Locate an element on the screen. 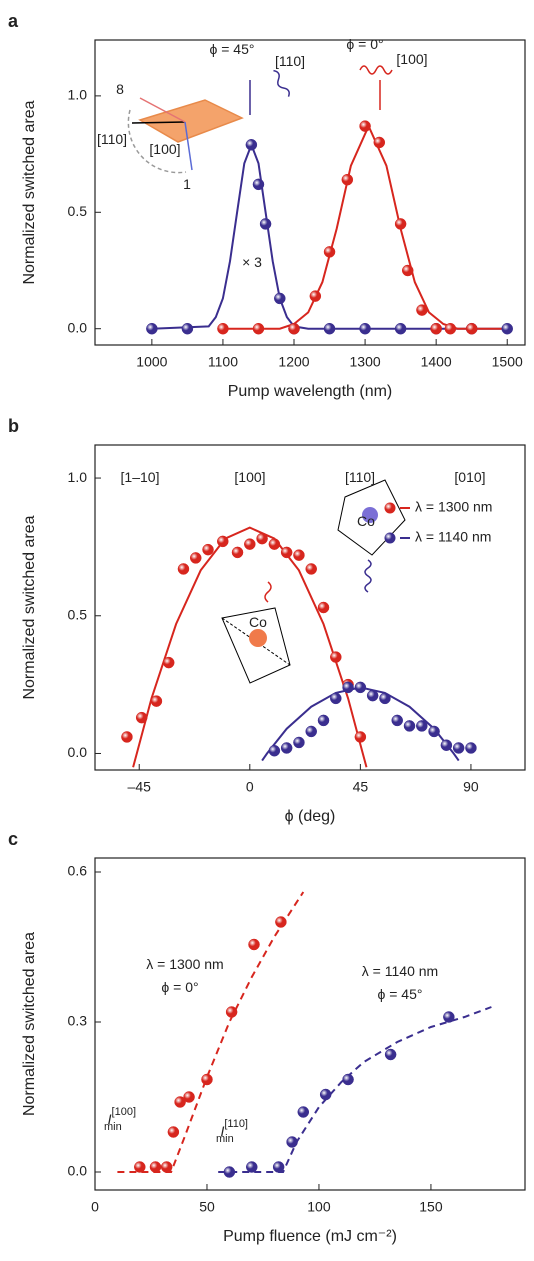 The width and height of the screenshot is (534, 1261). x-tick-label: 50 is located at coordinates (207, 1207).